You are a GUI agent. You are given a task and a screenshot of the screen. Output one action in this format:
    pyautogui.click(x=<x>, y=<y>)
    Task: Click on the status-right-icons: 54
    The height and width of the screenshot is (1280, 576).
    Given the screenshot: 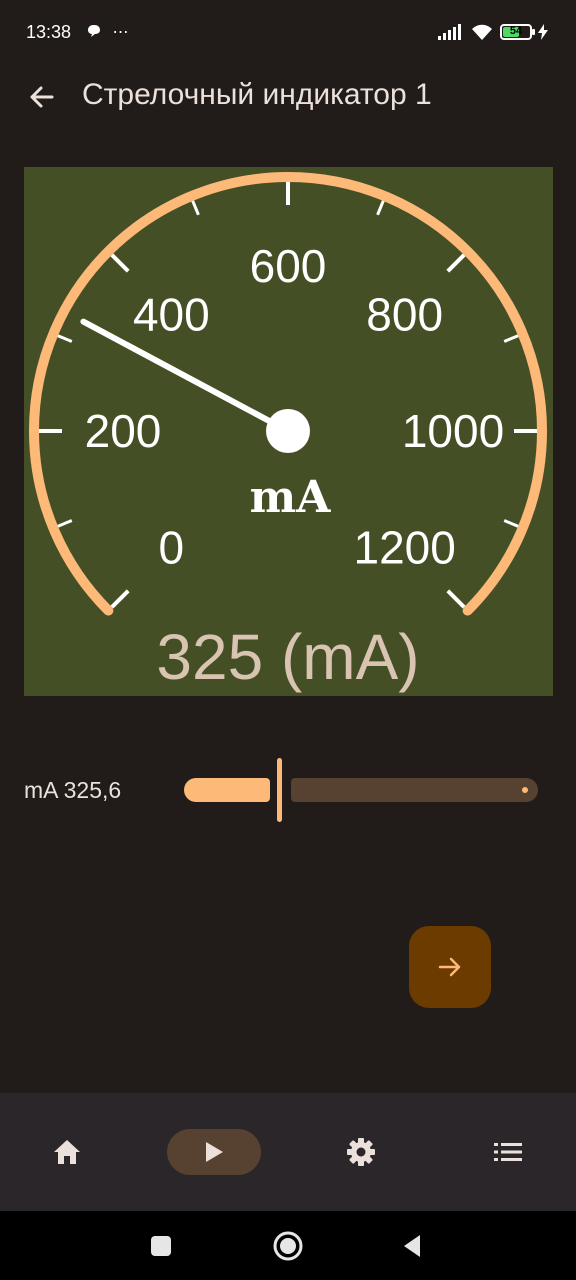 What is the action you would take?
    pyautogui.click(x=493, y=32)
    